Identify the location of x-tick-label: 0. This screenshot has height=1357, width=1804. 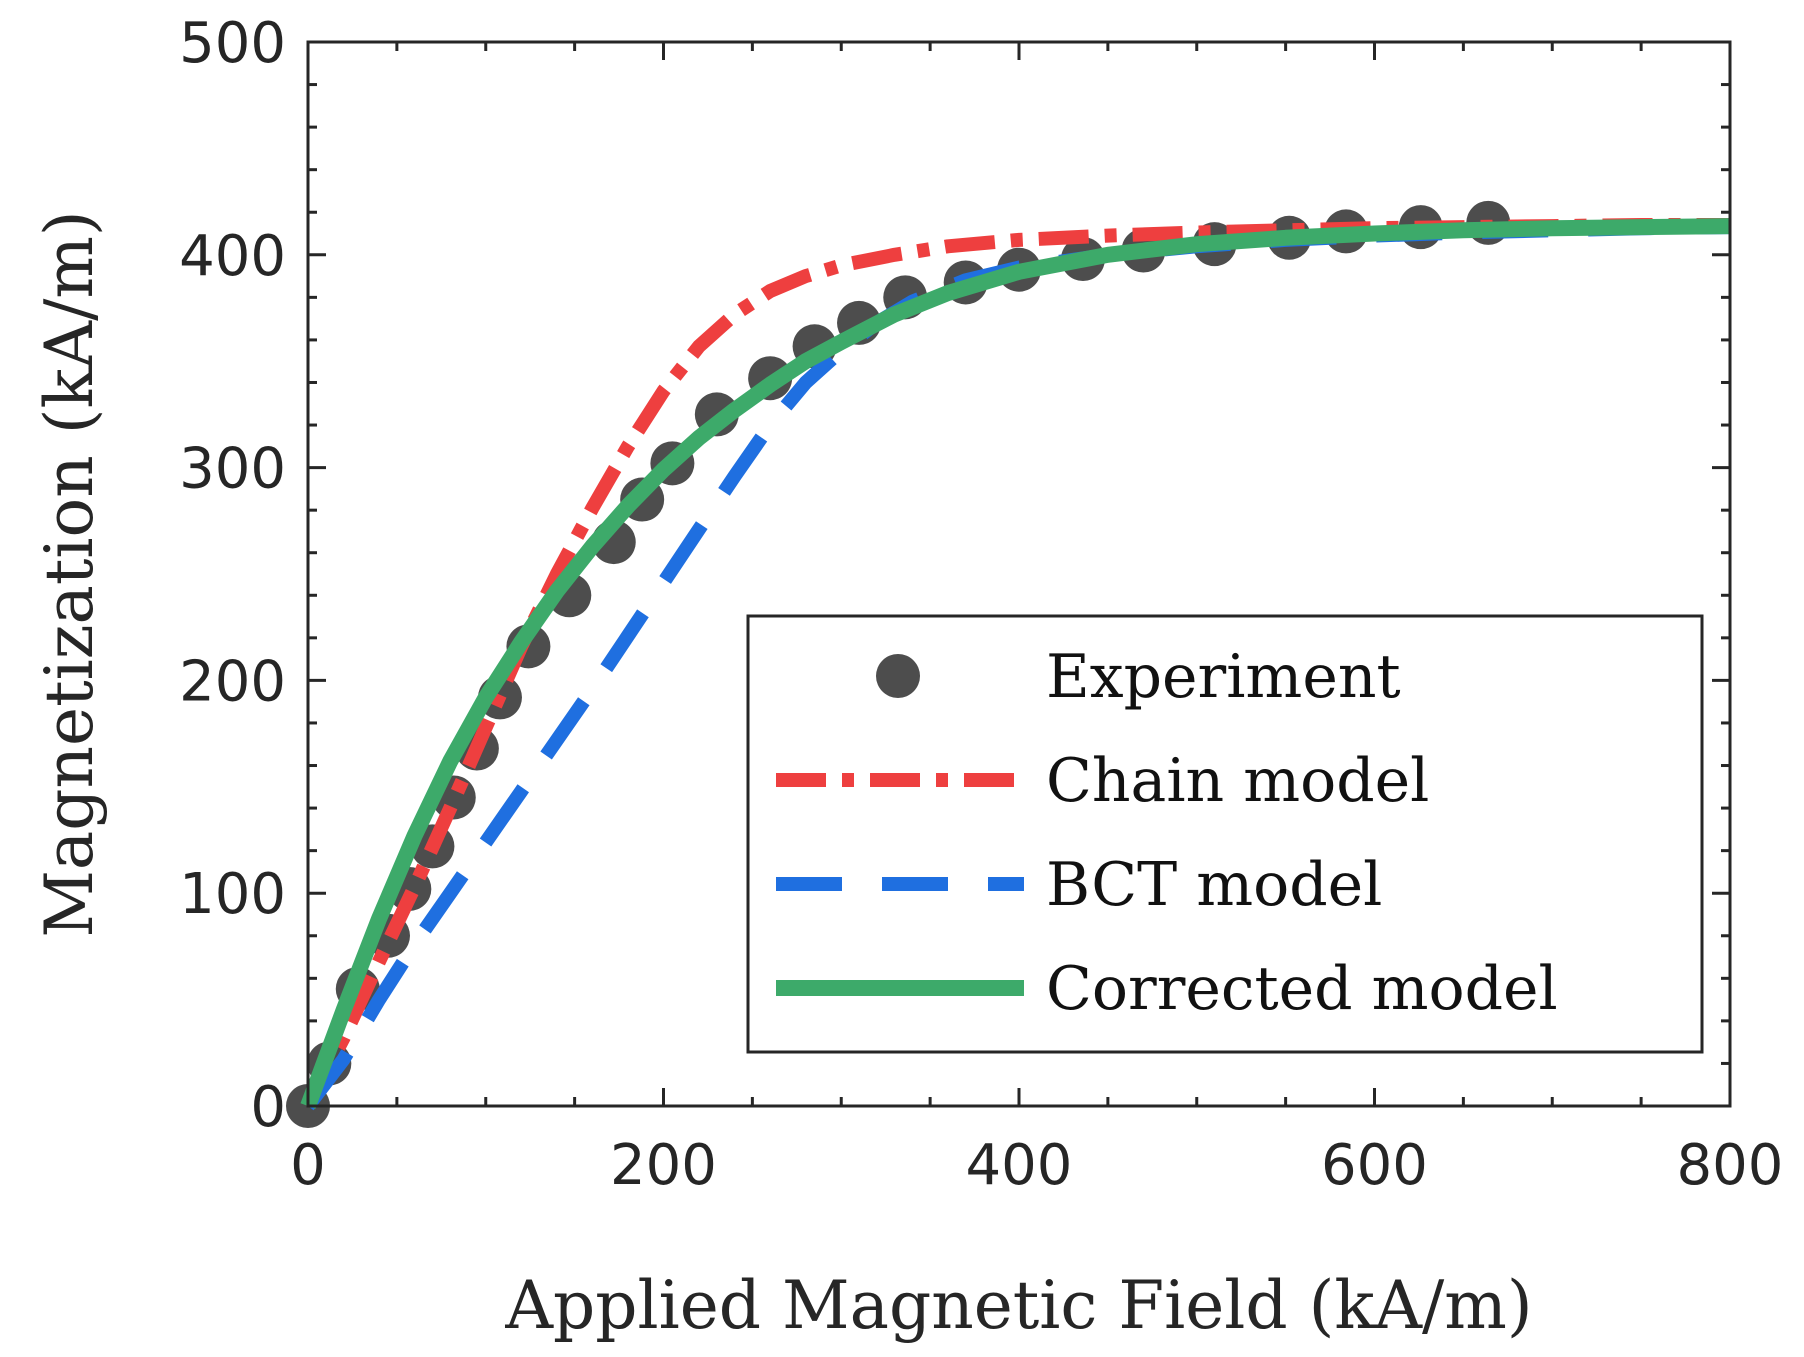
(308, 1165).